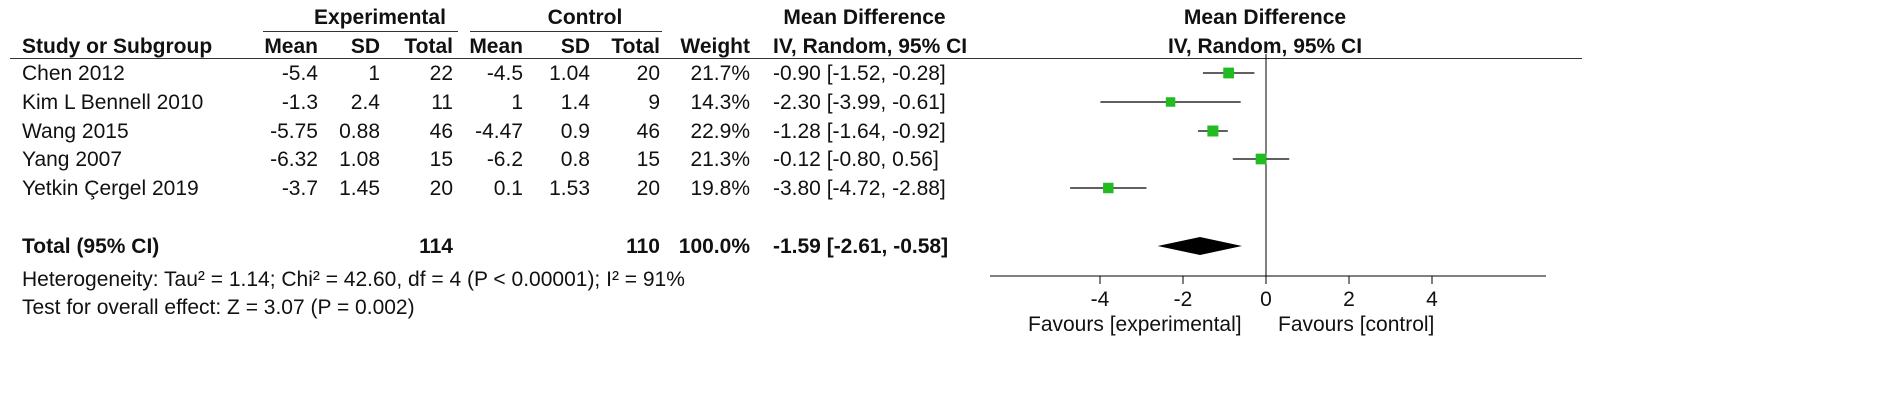 The width and height of the screenshot is (1902, 414). I want to click on ctl-total: 46, so click(648, 131).